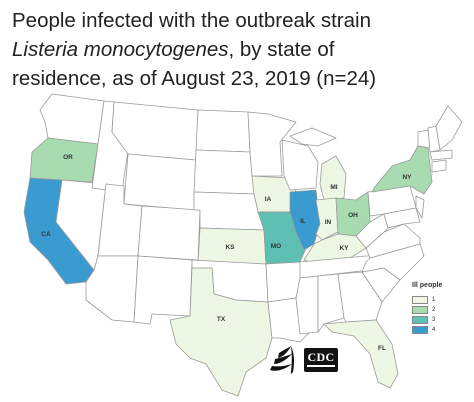  Describe the element at coordinates (221, 319) in the screenshot. I see `label-TX: TX` at that location.